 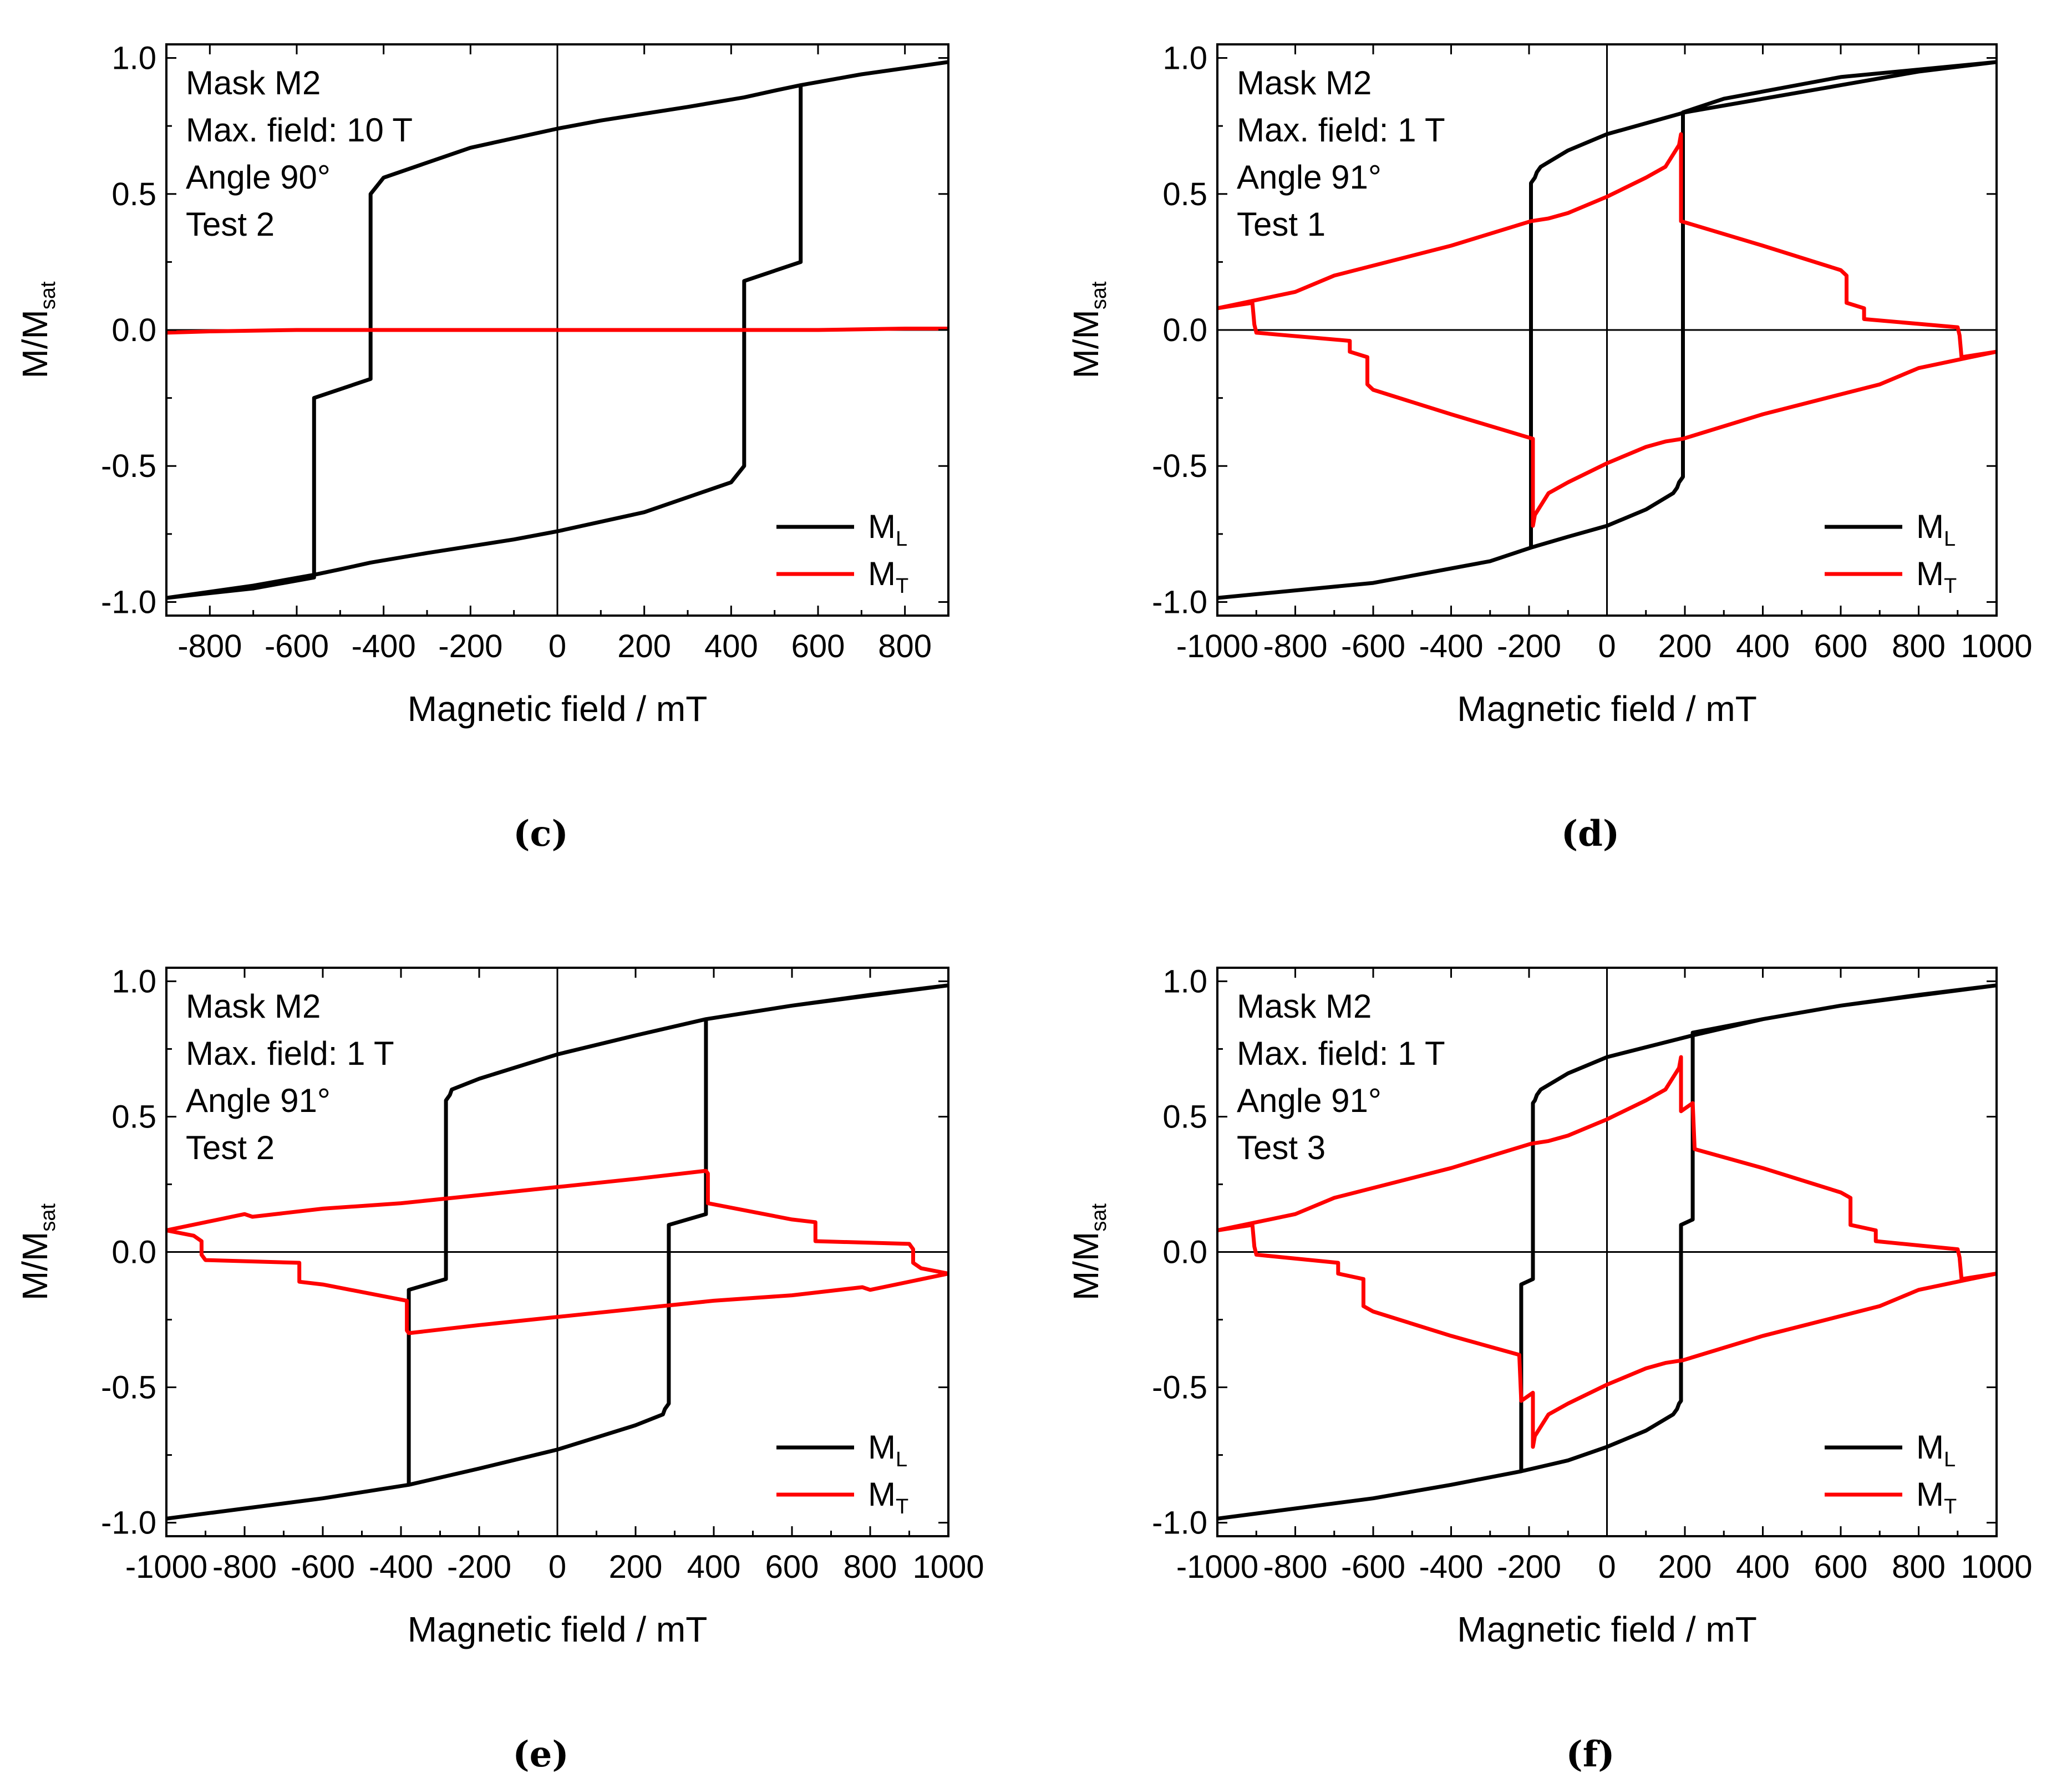 I want to click on panel-caption: (f), so click(x=1590, y=1754).